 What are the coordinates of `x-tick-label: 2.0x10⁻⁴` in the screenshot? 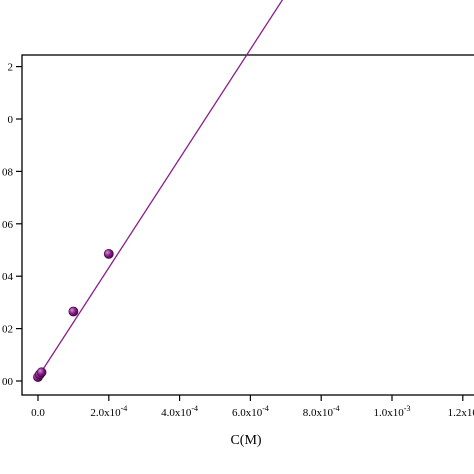 It's located at (108, 411).